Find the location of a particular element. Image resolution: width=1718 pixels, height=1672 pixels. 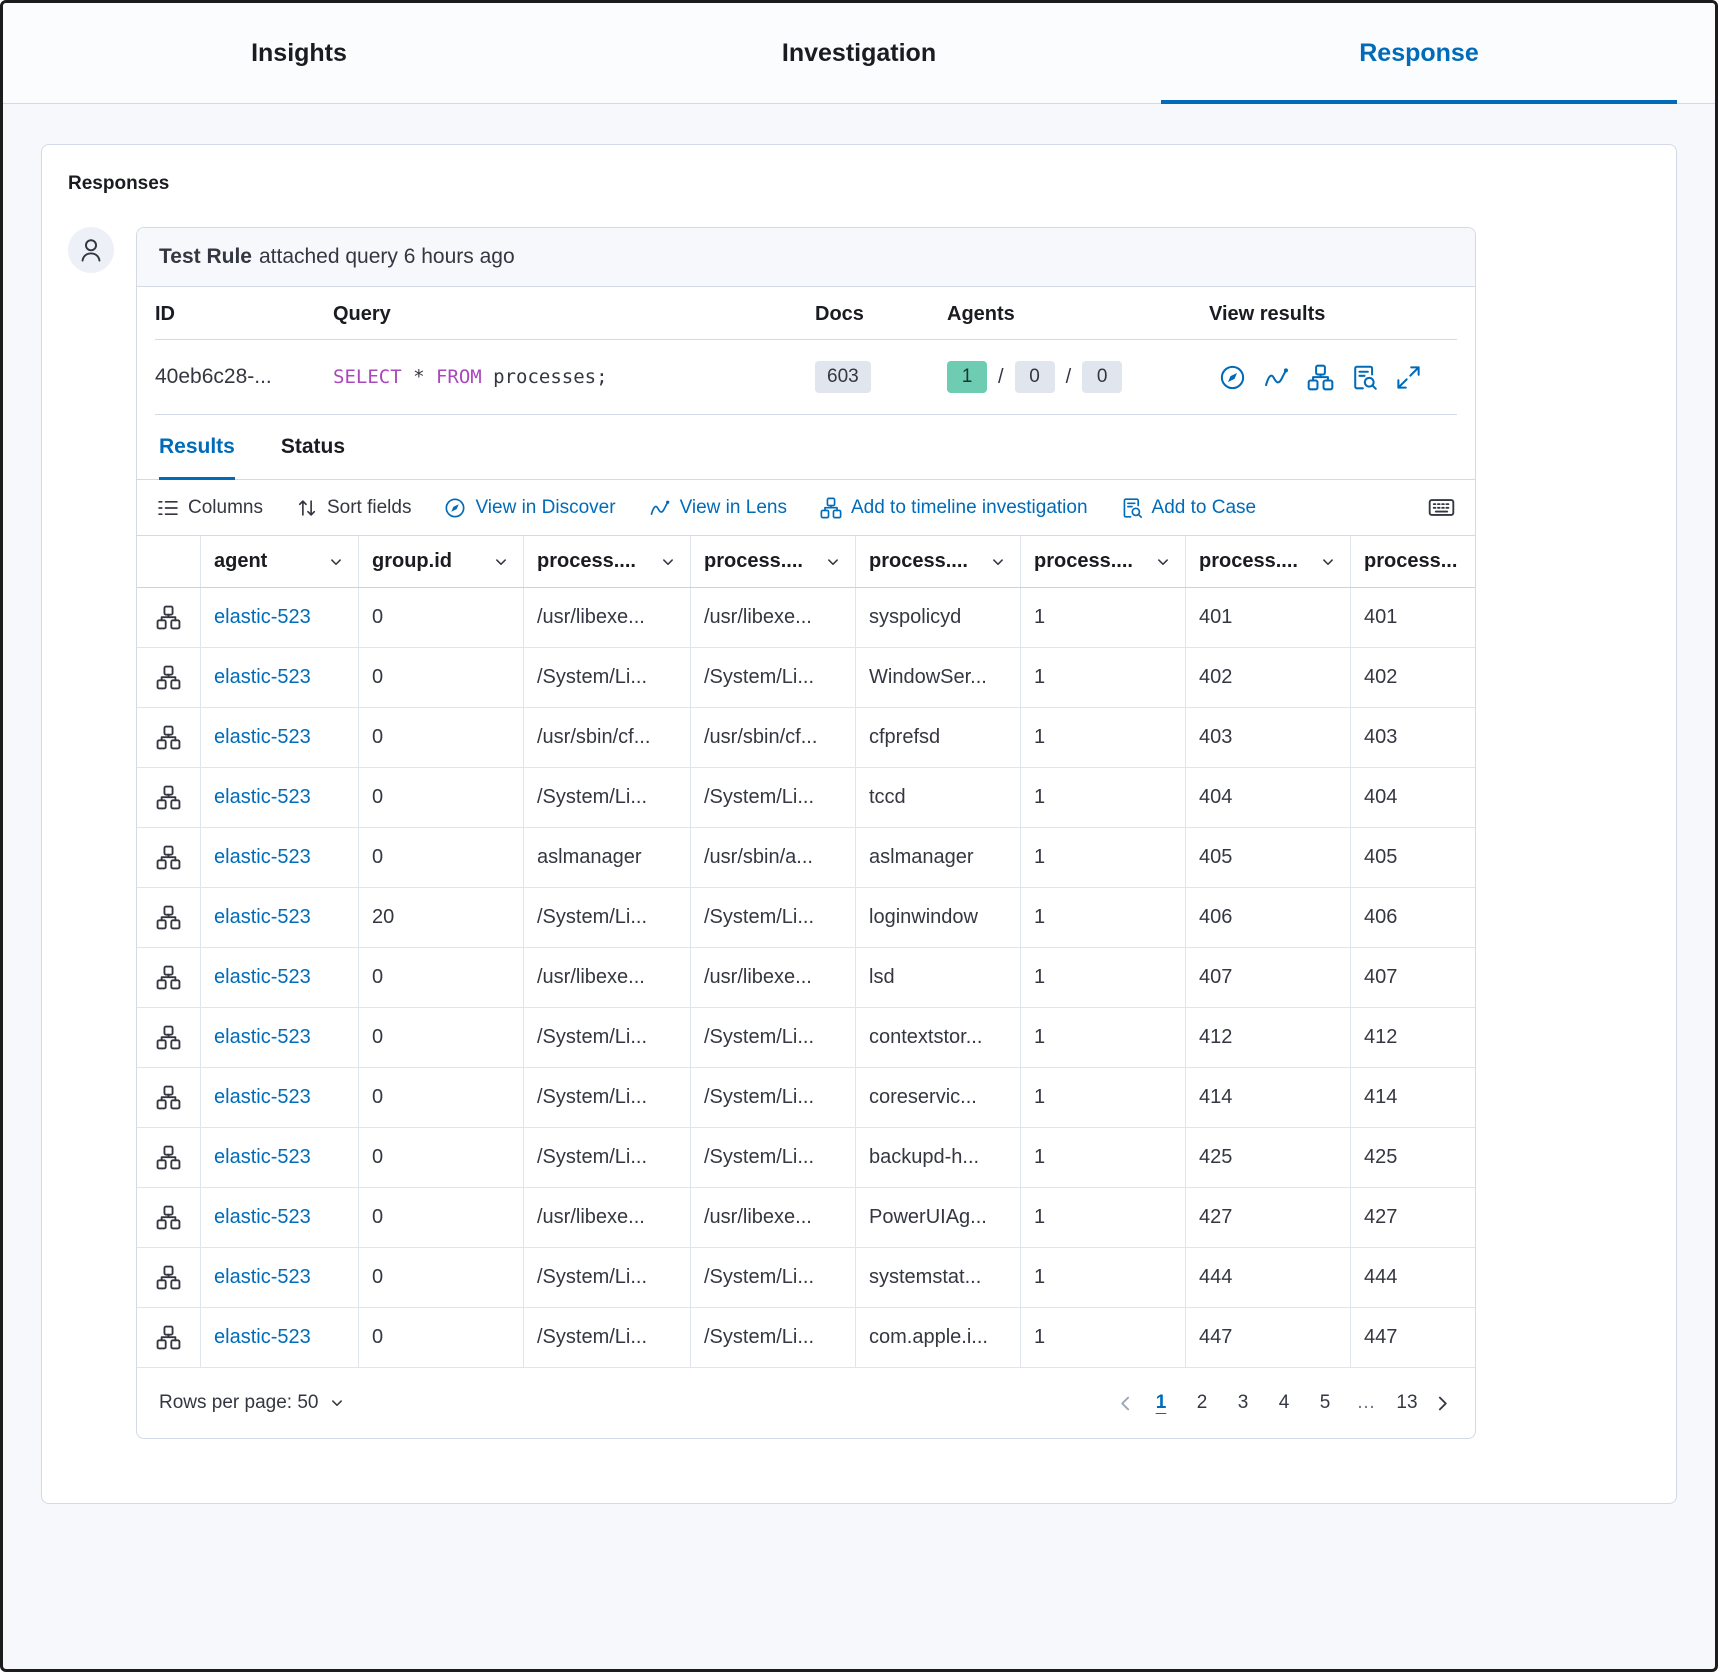

grid-cell: 447 is located at coordinates (1268, 1337).